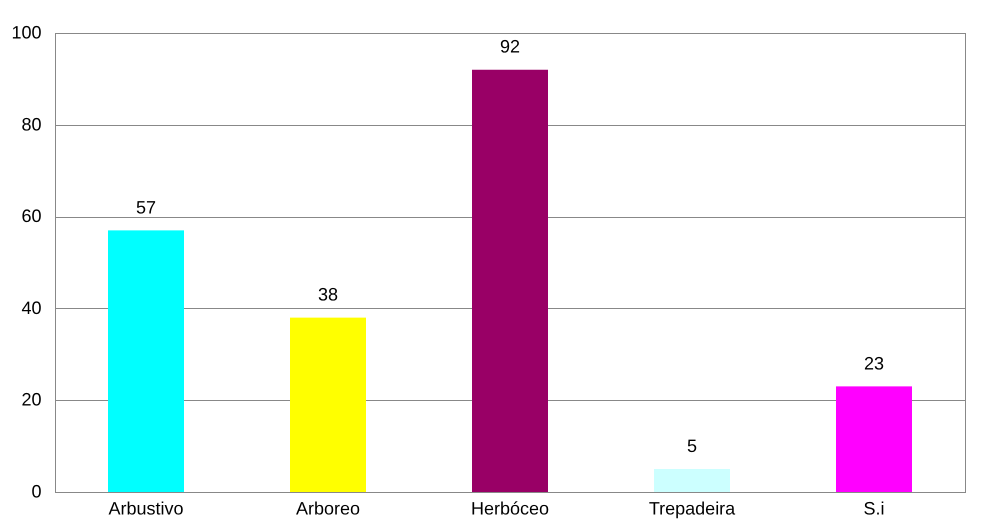 The width and height of the screenshot is (994, 526). What do you see at coordinates (31, 124) in the screenshot?
I see `y-tick-label: 80` at bounding box center [31, 124].